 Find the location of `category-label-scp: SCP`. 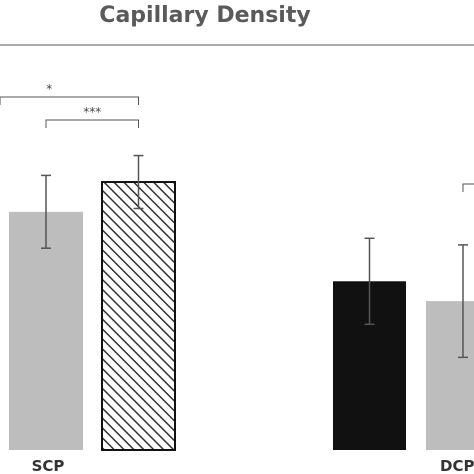

category-label-scp: SCP is located at coordinates (48, 465).